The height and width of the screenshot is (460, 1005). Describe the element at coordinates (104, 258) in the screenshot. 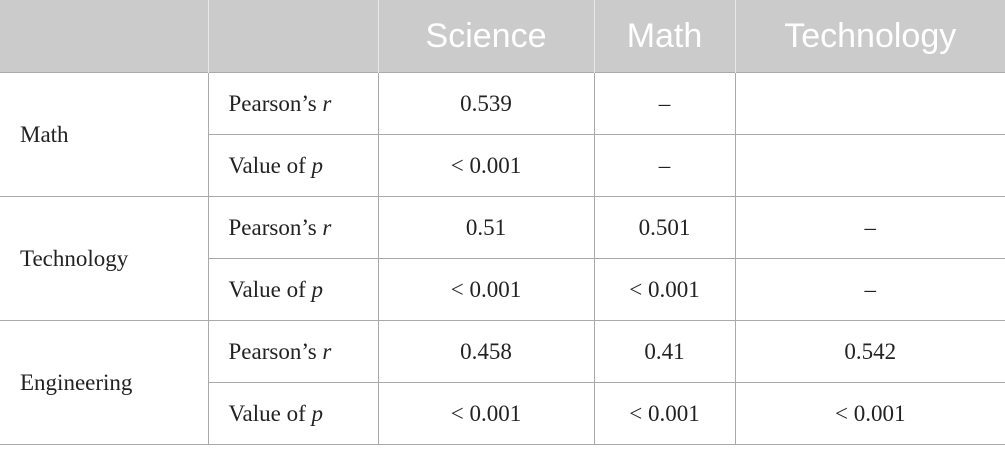

I see `group-label: Technology` at that location.